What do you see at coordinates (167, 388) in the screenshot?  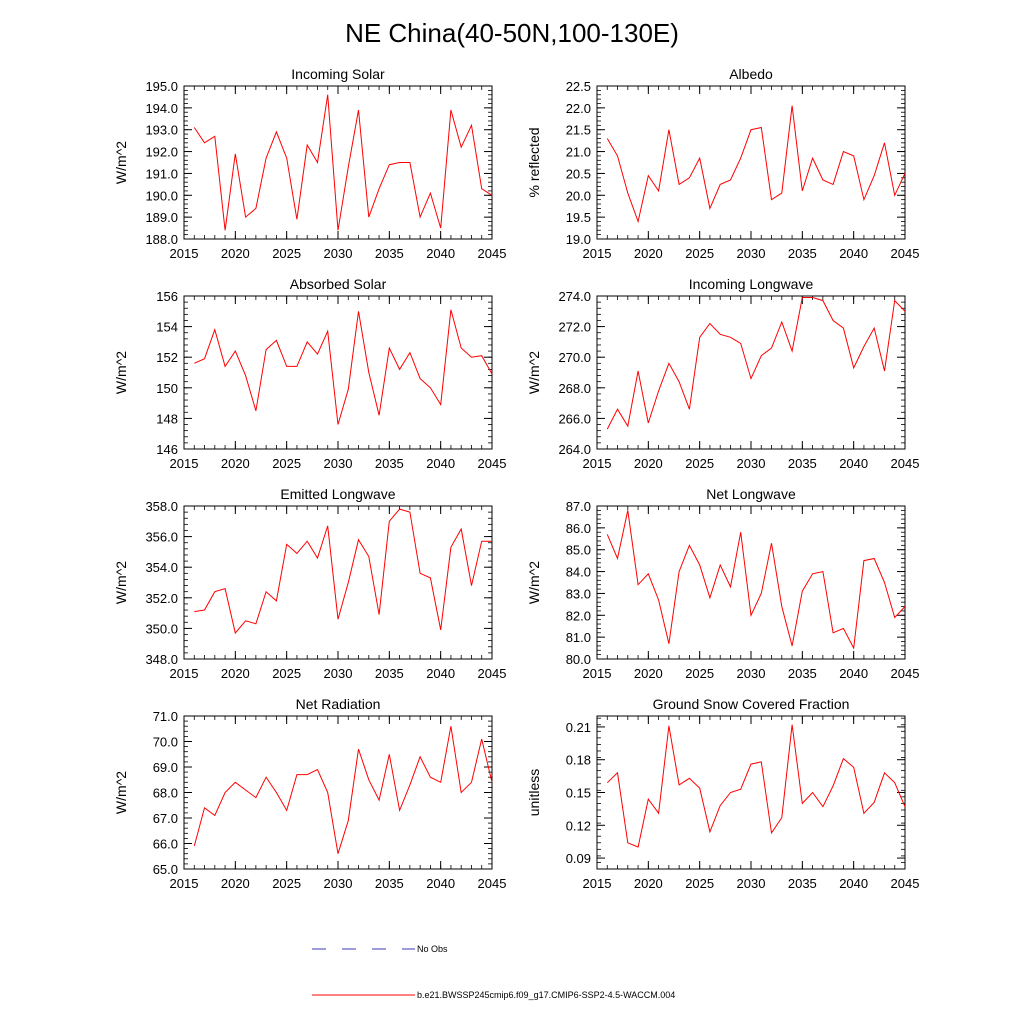 I see `y-tick-label: 150` at bounding box center [167, 388].